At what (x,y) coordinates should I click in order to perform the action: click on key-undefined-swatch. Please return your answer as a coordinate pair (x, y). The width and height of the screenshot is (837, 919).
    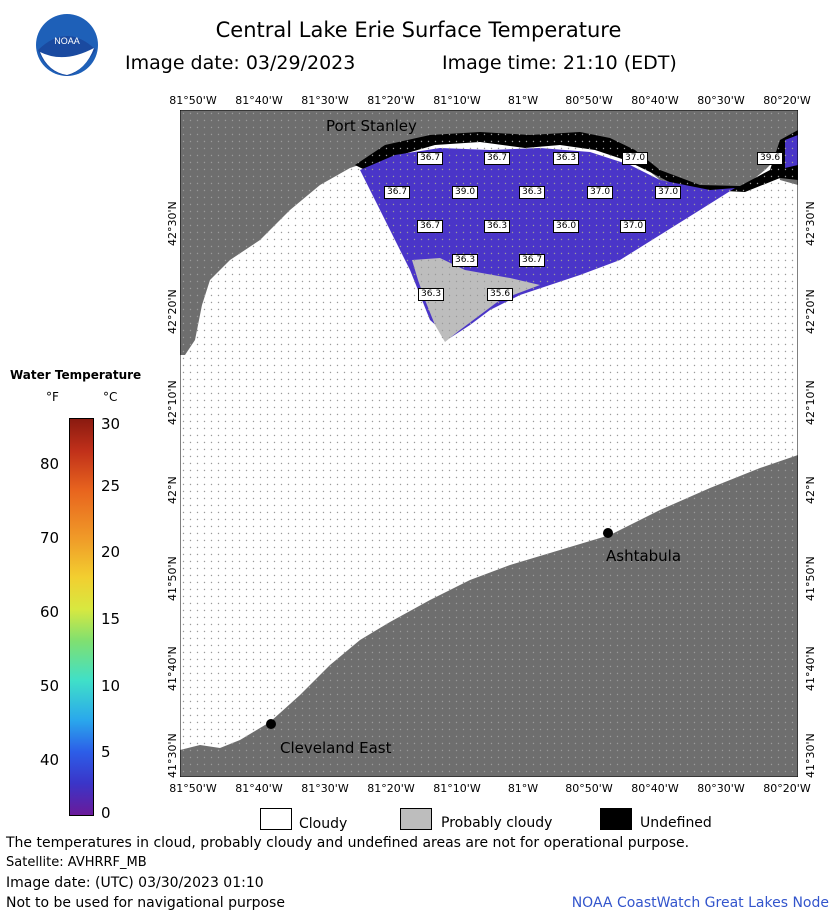
    Looking at the image, I should click on (616, 819).